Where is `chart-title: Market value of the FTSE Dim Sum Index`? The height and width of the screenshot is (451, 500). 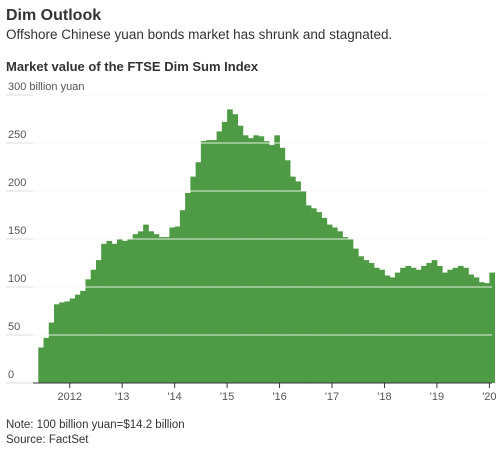 chart-title: Market value of the FTSE Dim Sum Index is located at coordinates (132, 66).